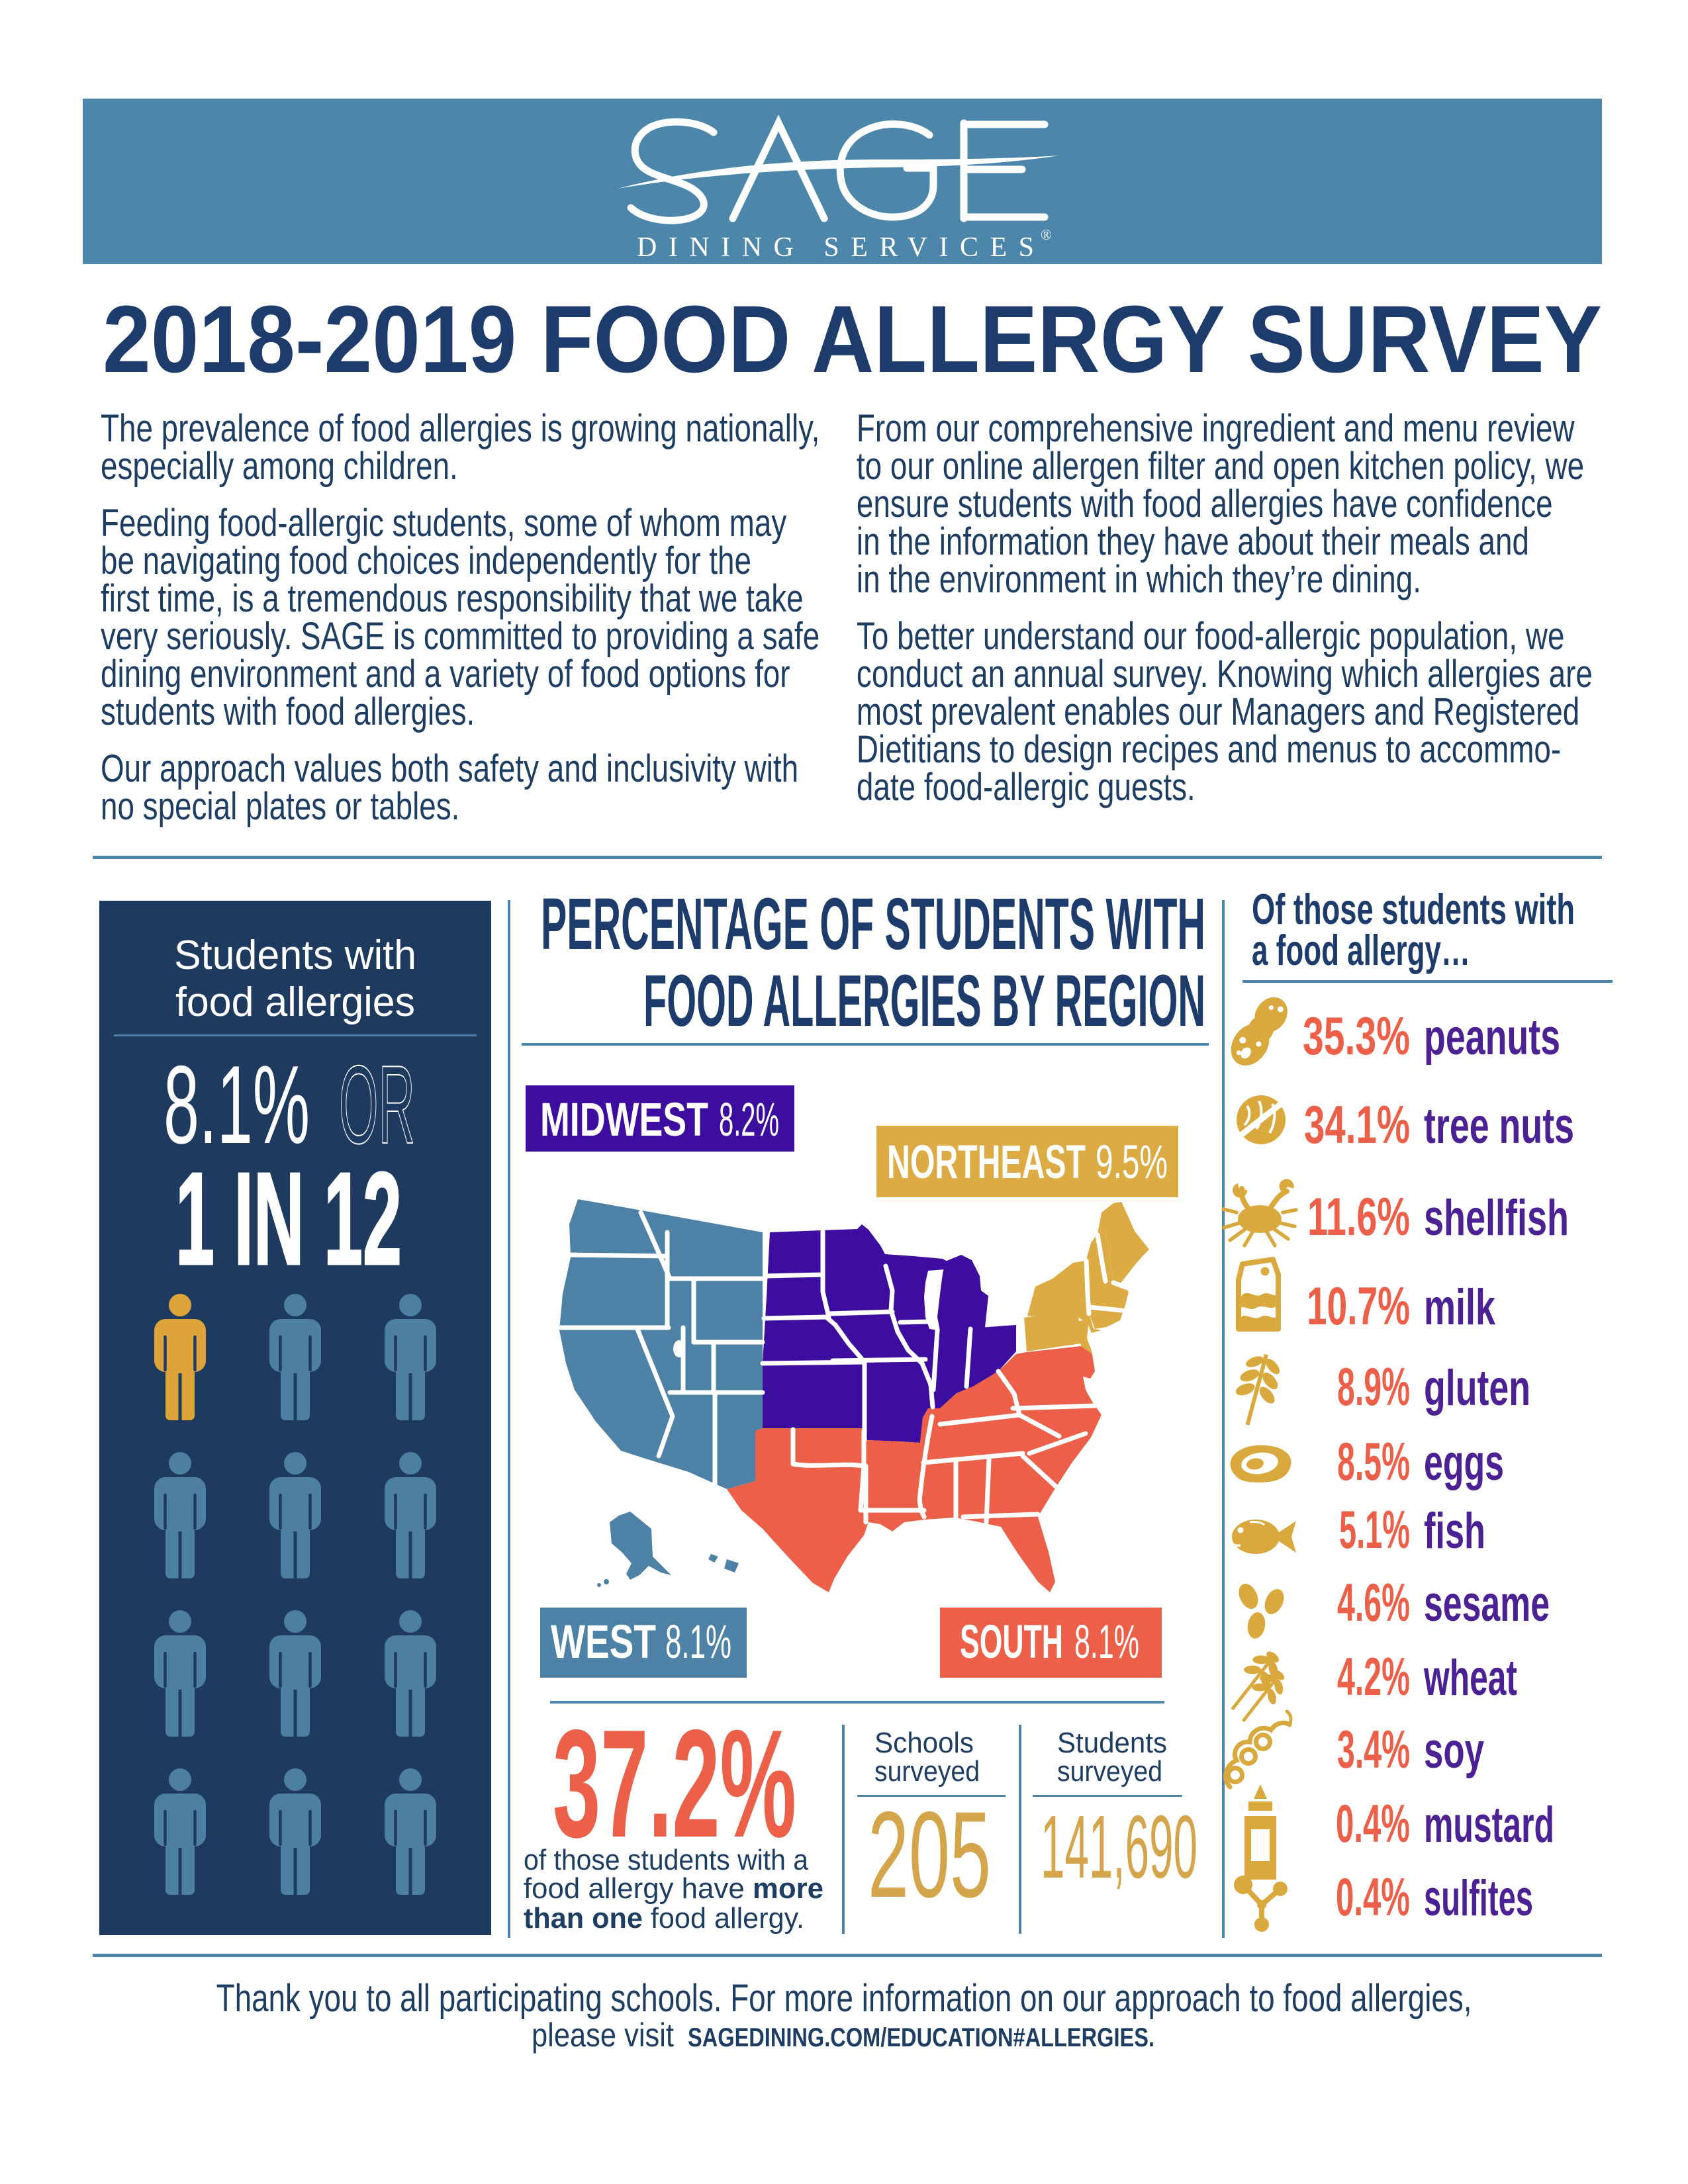  I want to click on svg-text: tree nuts, so click(1499, 1126).